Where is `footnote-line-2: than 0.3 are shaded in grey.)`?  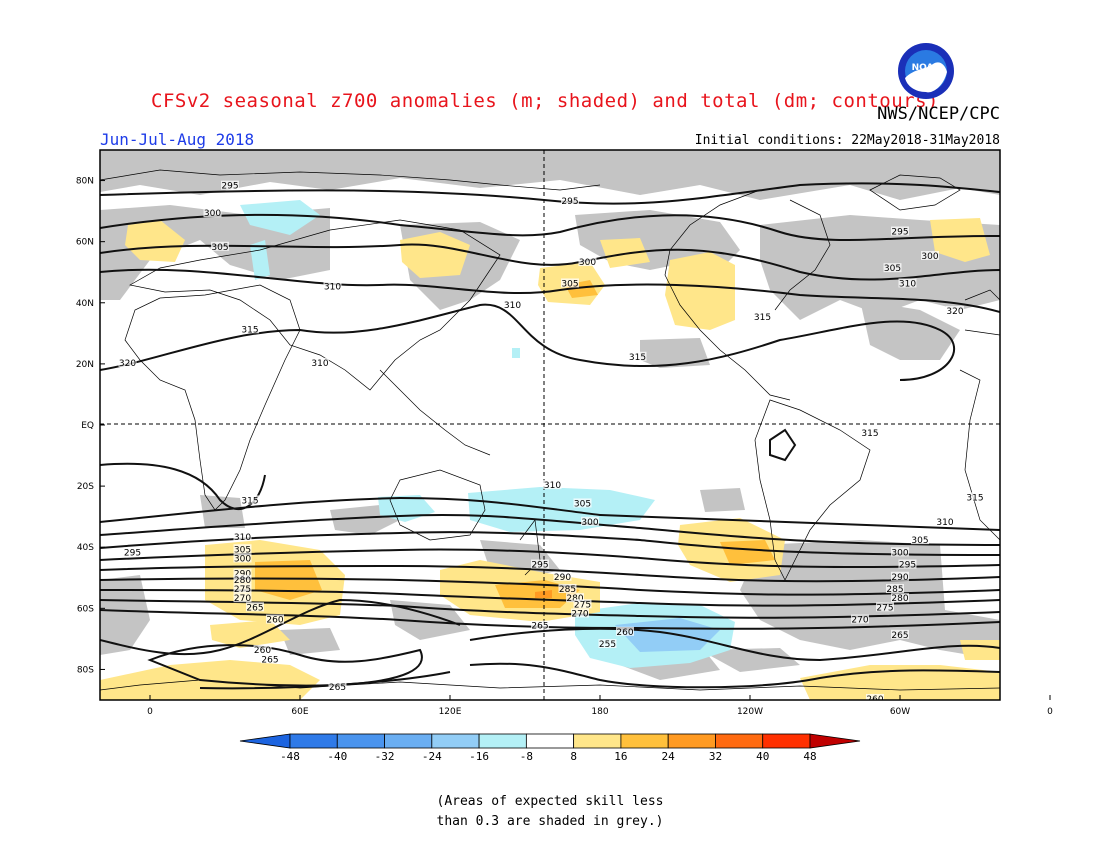
footnote-line-2: than 0.3 are shaded in grey.) is located at coordinates (550, 821).